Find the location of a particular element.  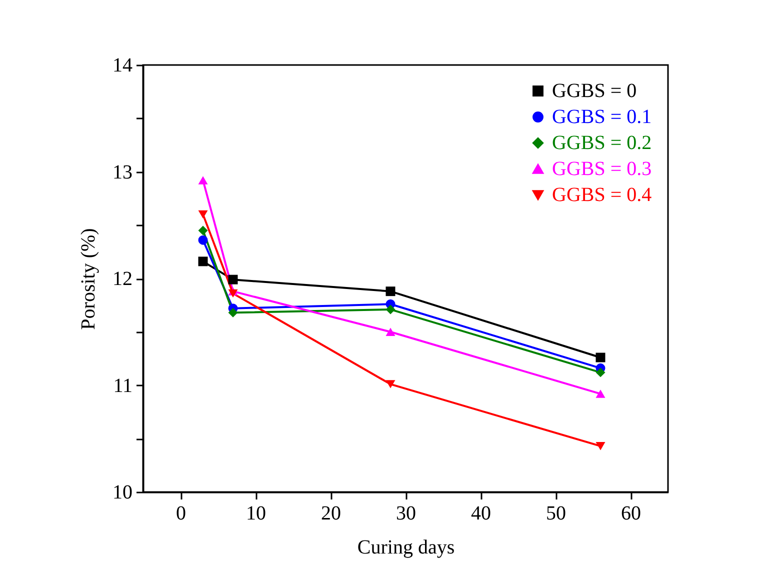

legend-label: GGBS = 0.4 is located at coordinates (602, 195).